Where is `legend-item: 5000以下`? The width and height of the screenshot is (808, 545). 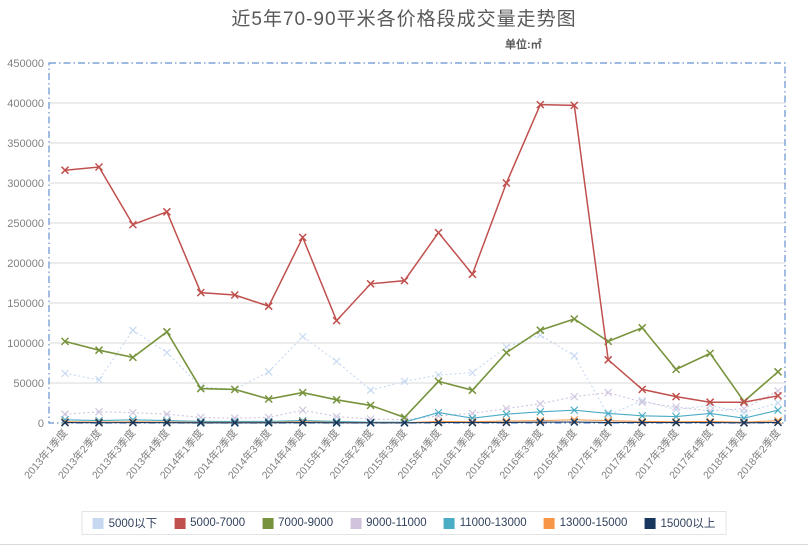
legend-item: 5000以下 is located at coordinates (125, 523).